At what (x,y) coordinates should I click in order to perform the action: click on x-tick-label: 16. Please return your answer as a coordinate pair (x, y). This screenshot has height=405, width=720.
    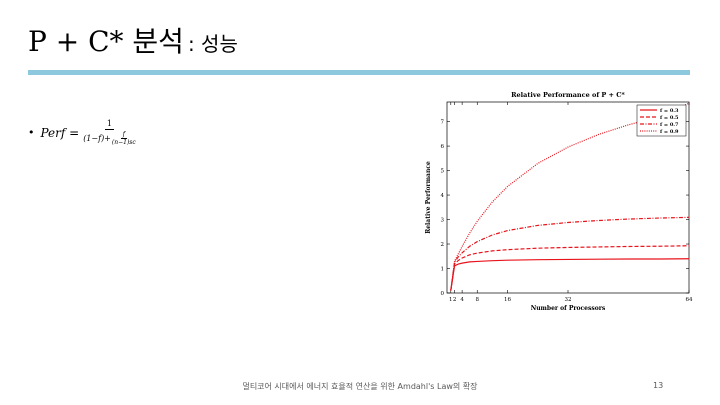
    Looking at the image, I should click on (507, 300).